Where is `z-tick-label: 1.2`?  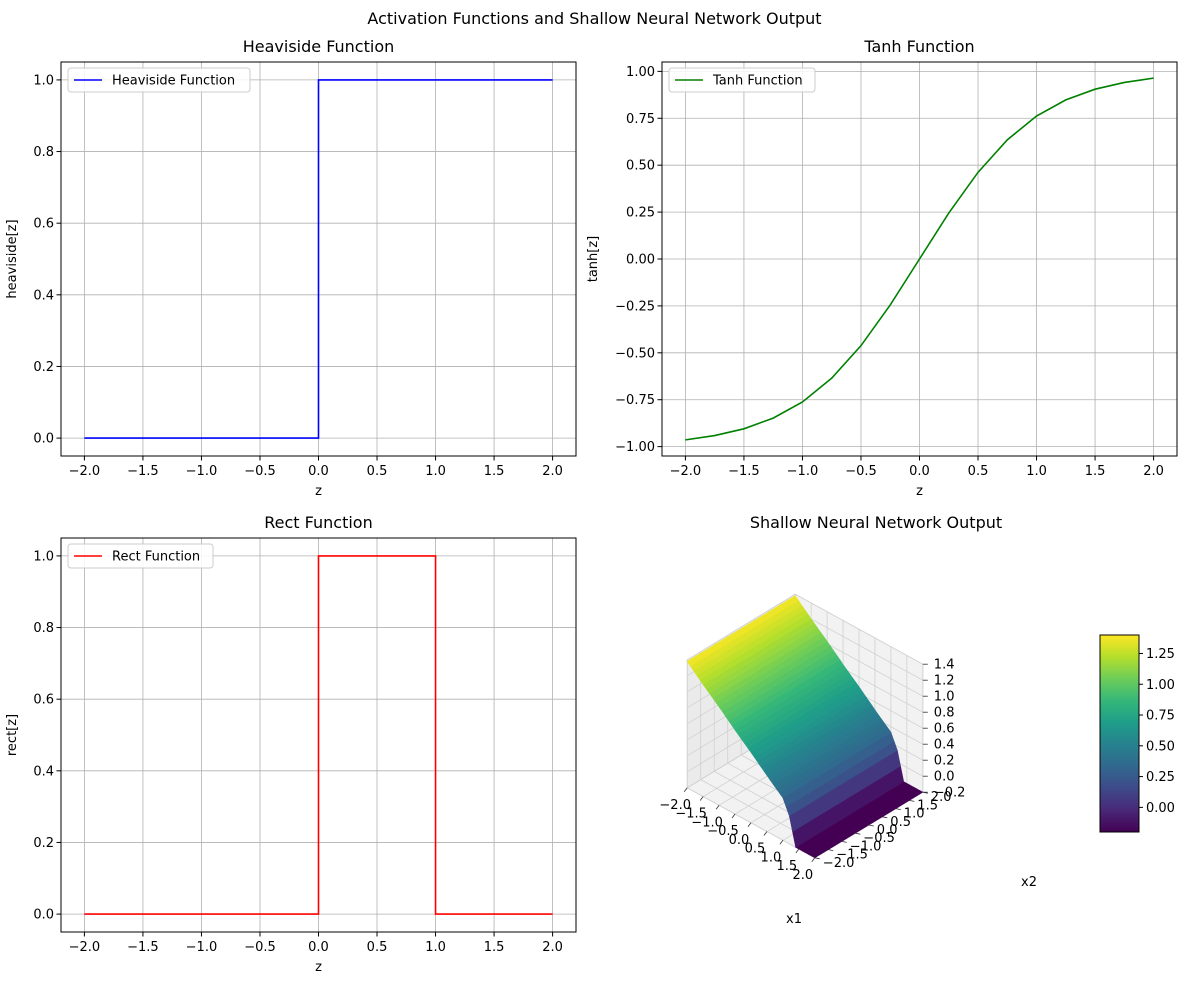
z-tick-label: 1.2 is located at coordinates (944, 681).